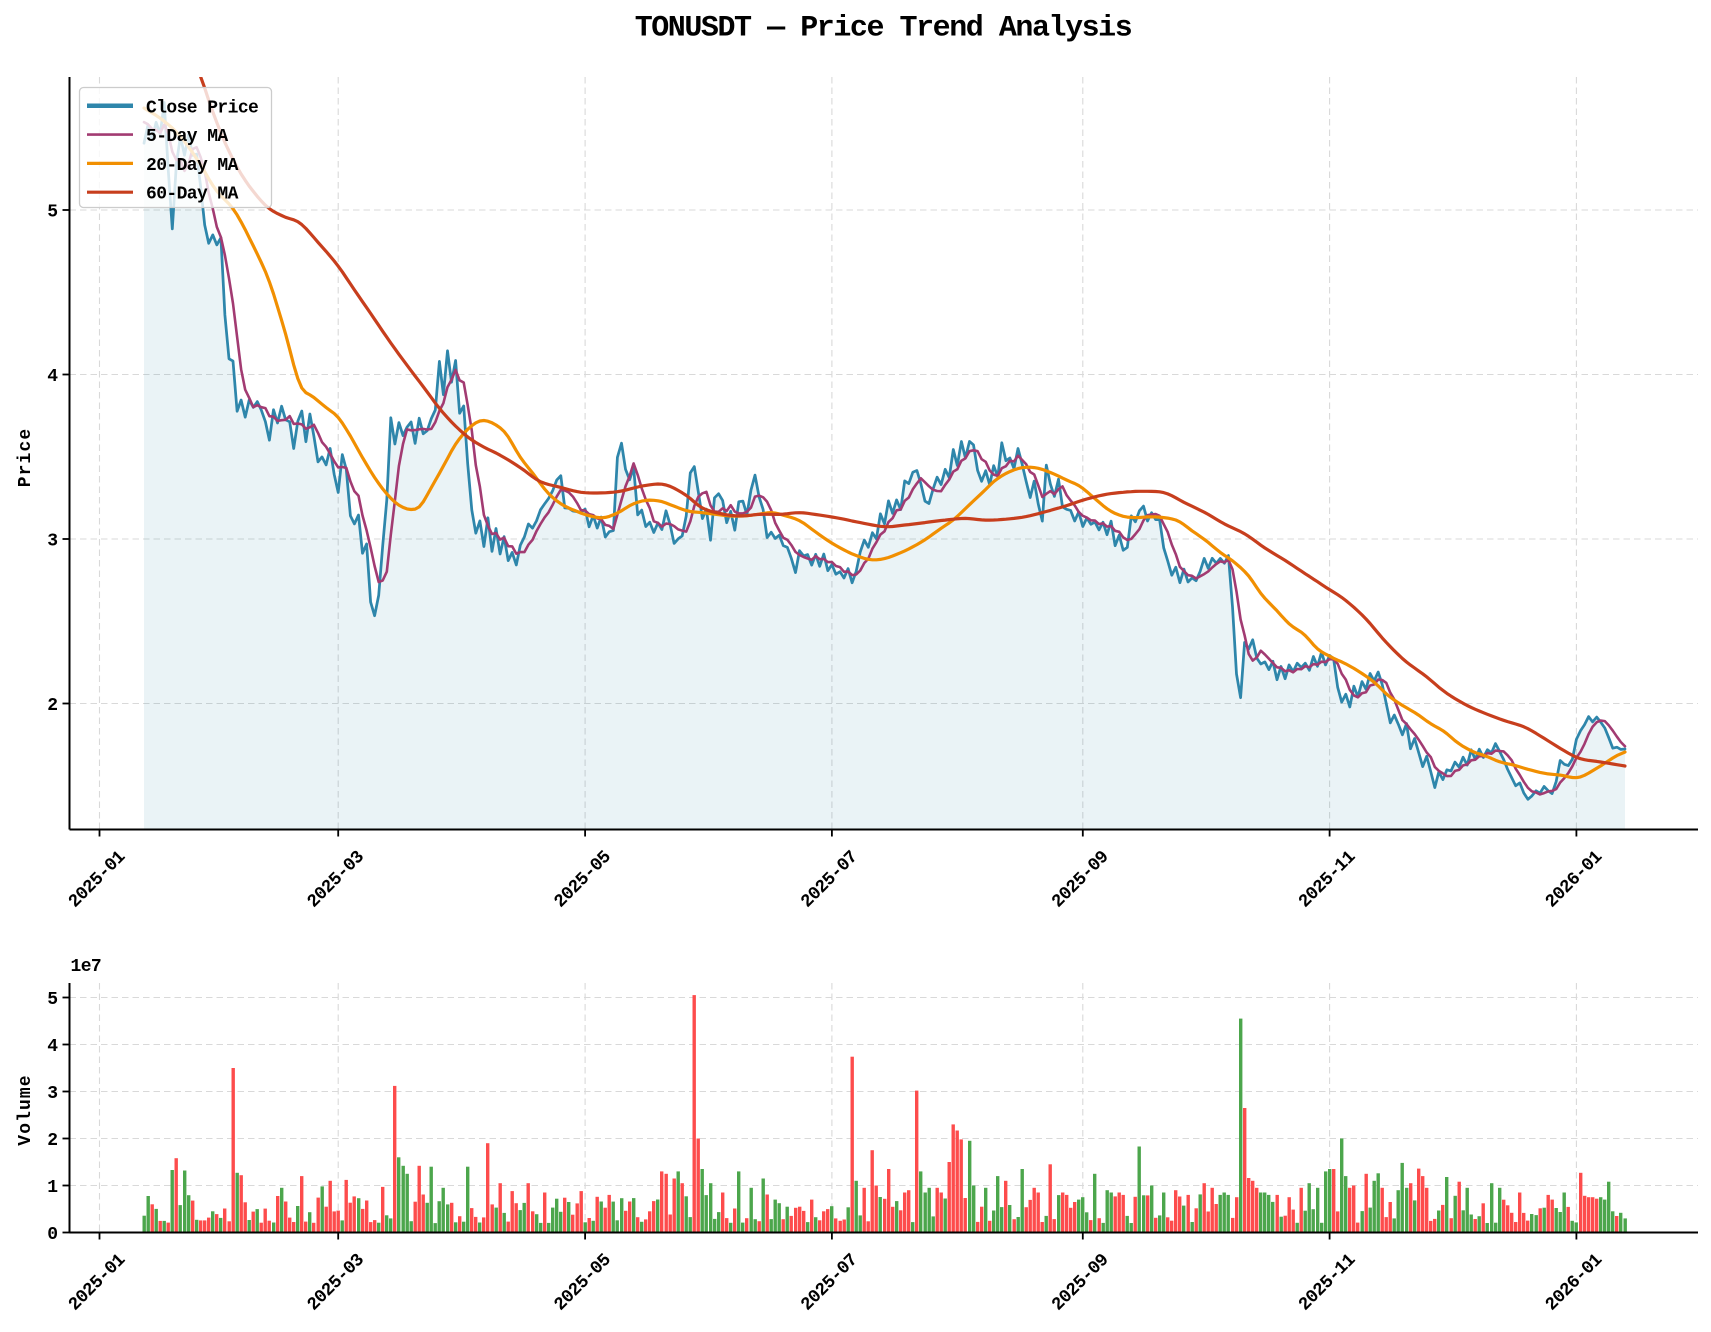 Image resolution: width=1711 pixels, height=1332 pixels. I want to click on svg-text: 0, so click(52, 1235).